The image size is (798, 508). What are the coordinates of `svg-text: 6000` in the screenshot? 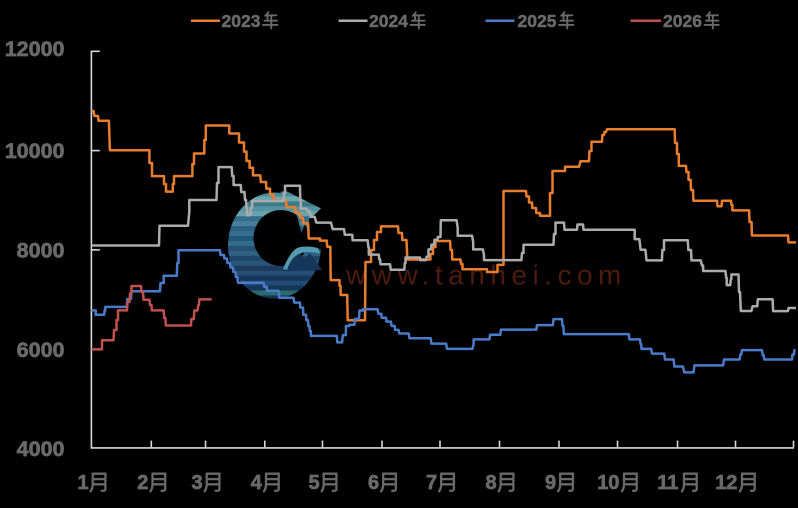 It's located at (41, 350).